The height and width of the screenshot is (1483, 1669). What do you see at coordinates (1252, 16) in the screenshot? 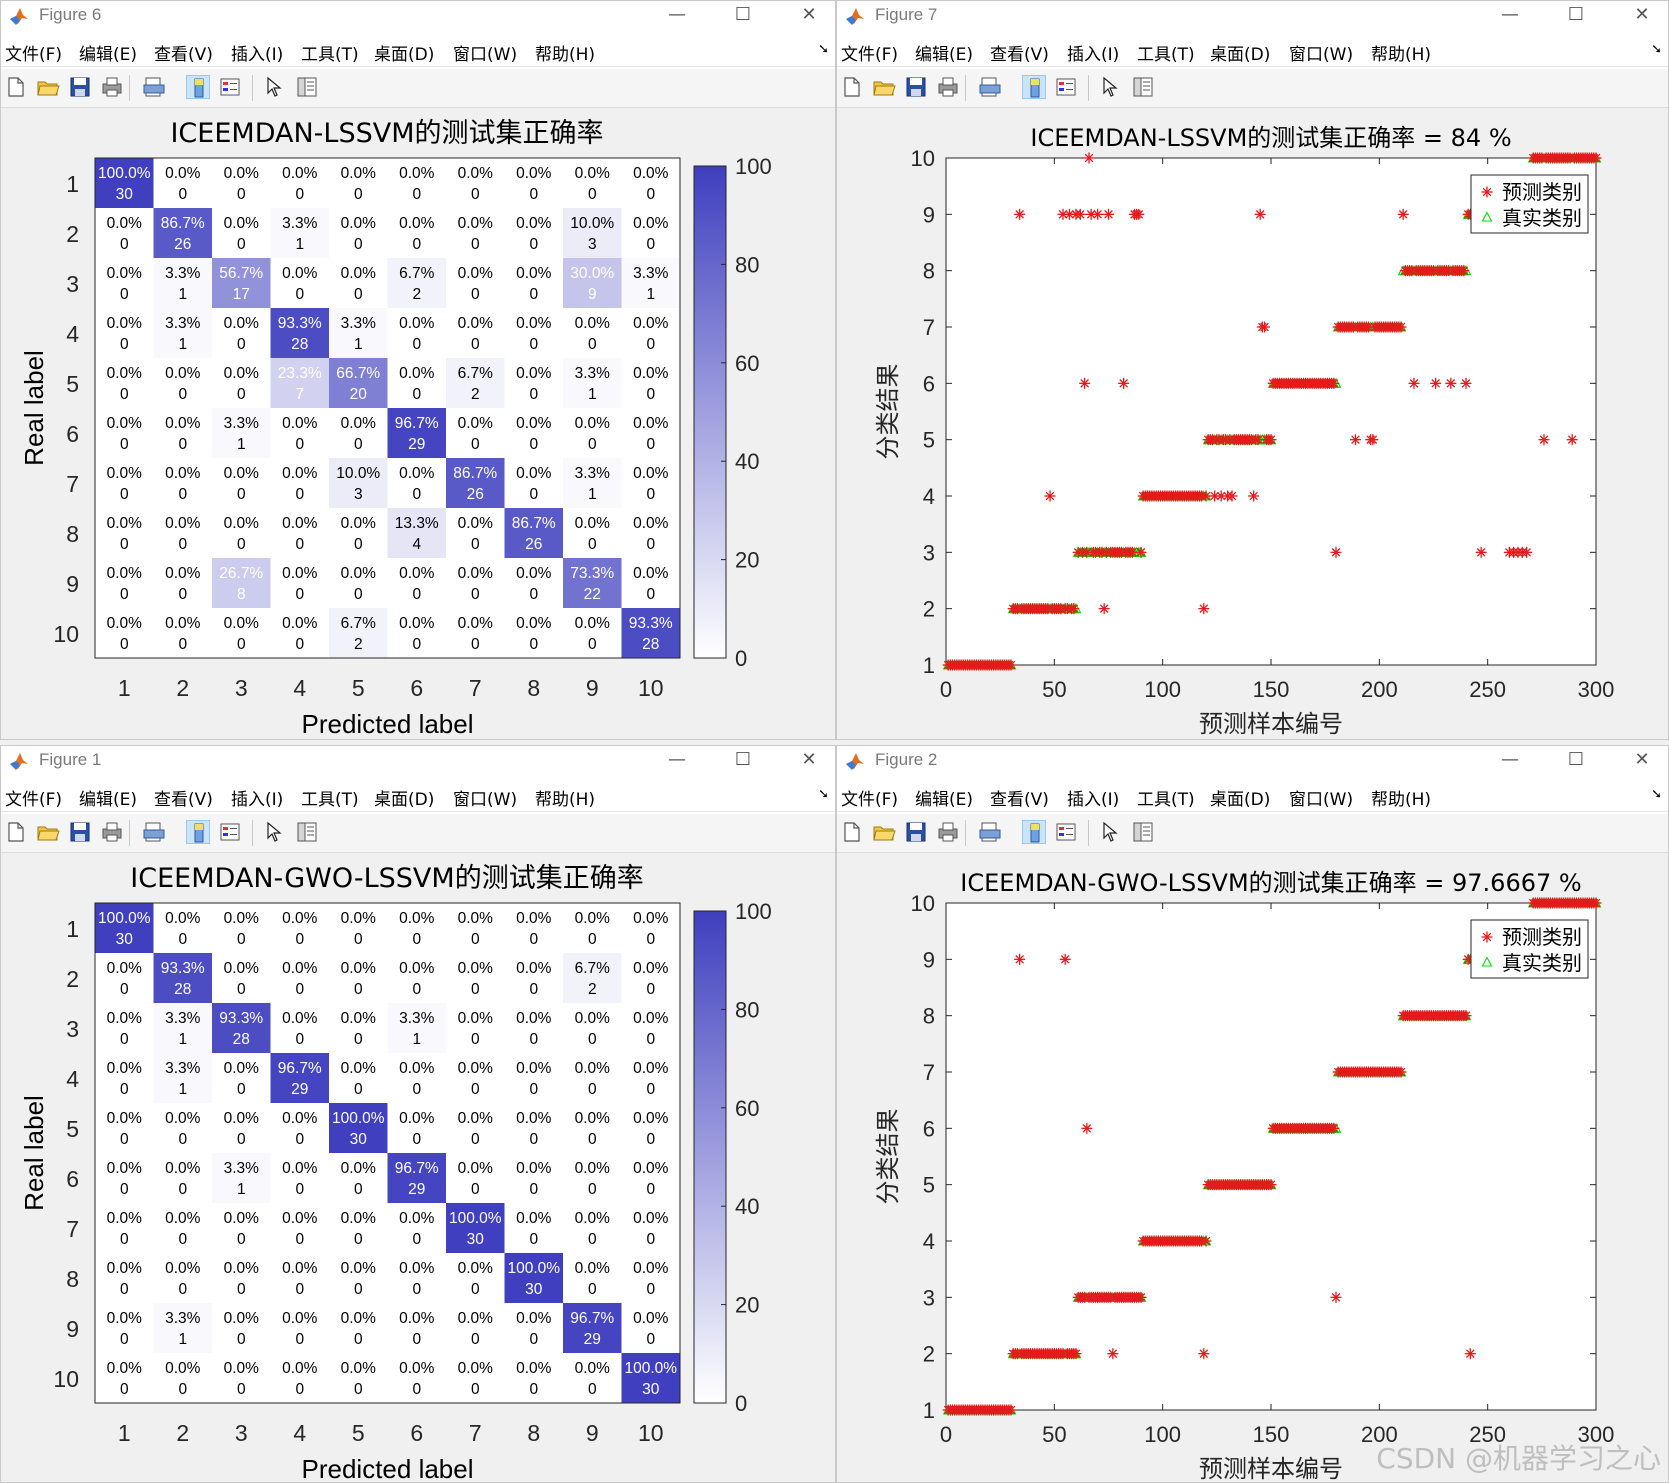
I see `title-bar: Figure 7 — ☐ ✕` at bounding box center [1252, 16].